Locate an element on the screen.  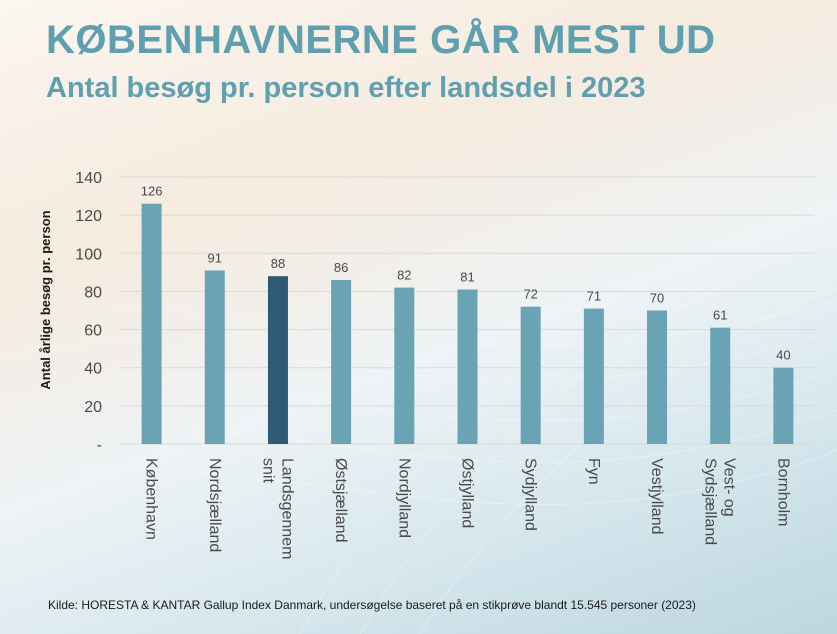
data-label: 86 is located at coordinates (341, 267).